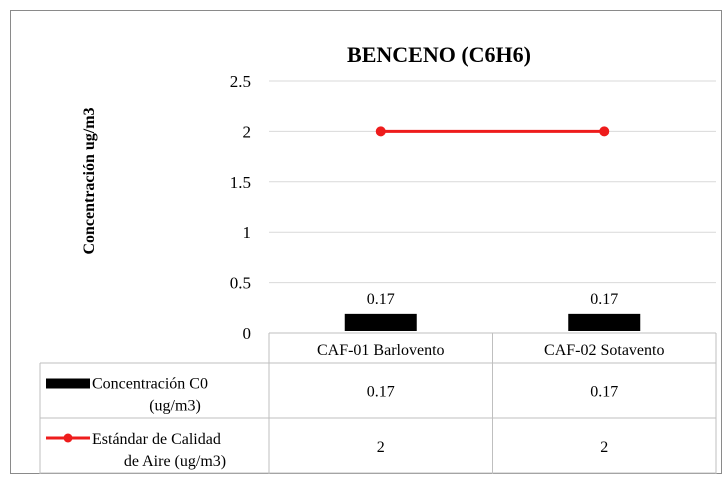 This screenshot has width=726, height=477. I want to click on x-tick-label: CAF-02 Sotavento, so click(604, 350).